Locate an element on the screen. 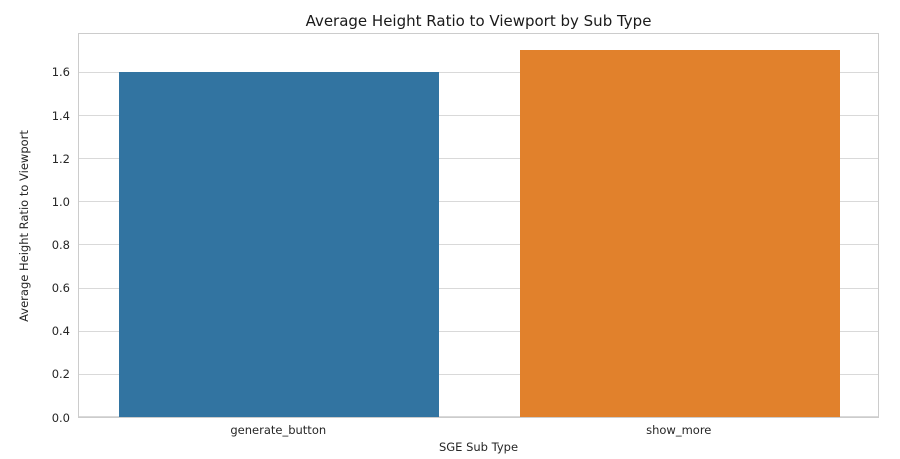 This screenshot has width=900, height=459. y-tick-label: 0.4 is located at coordinates (60, 331).